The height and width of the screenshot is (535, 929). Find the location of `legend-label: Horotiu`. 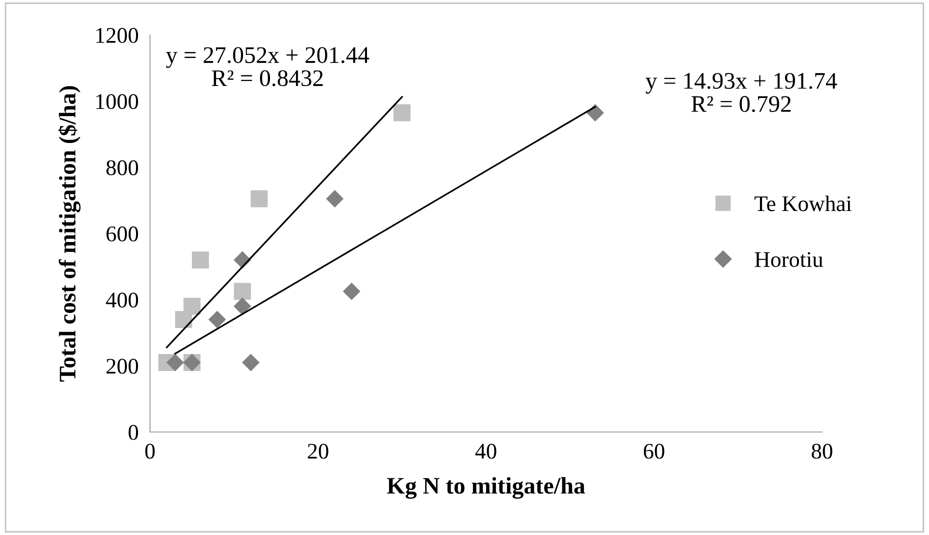

legend-label: Horotiu is located at coordinates (788, 260).